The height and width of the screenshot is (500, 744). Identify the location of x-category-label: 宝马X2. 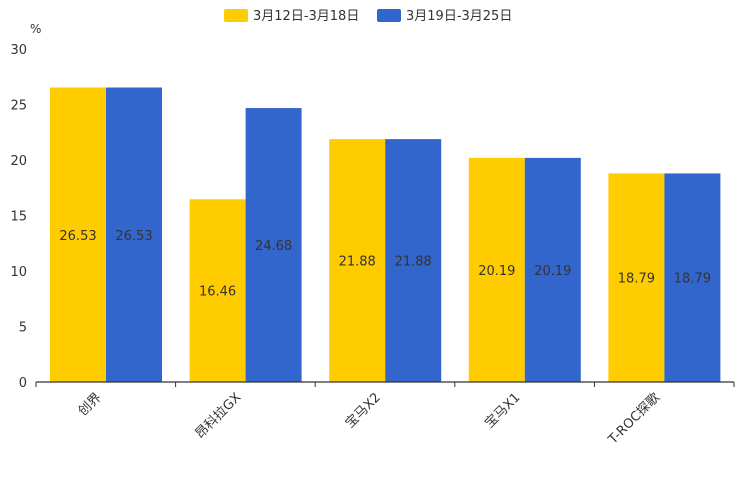
(363, 410).